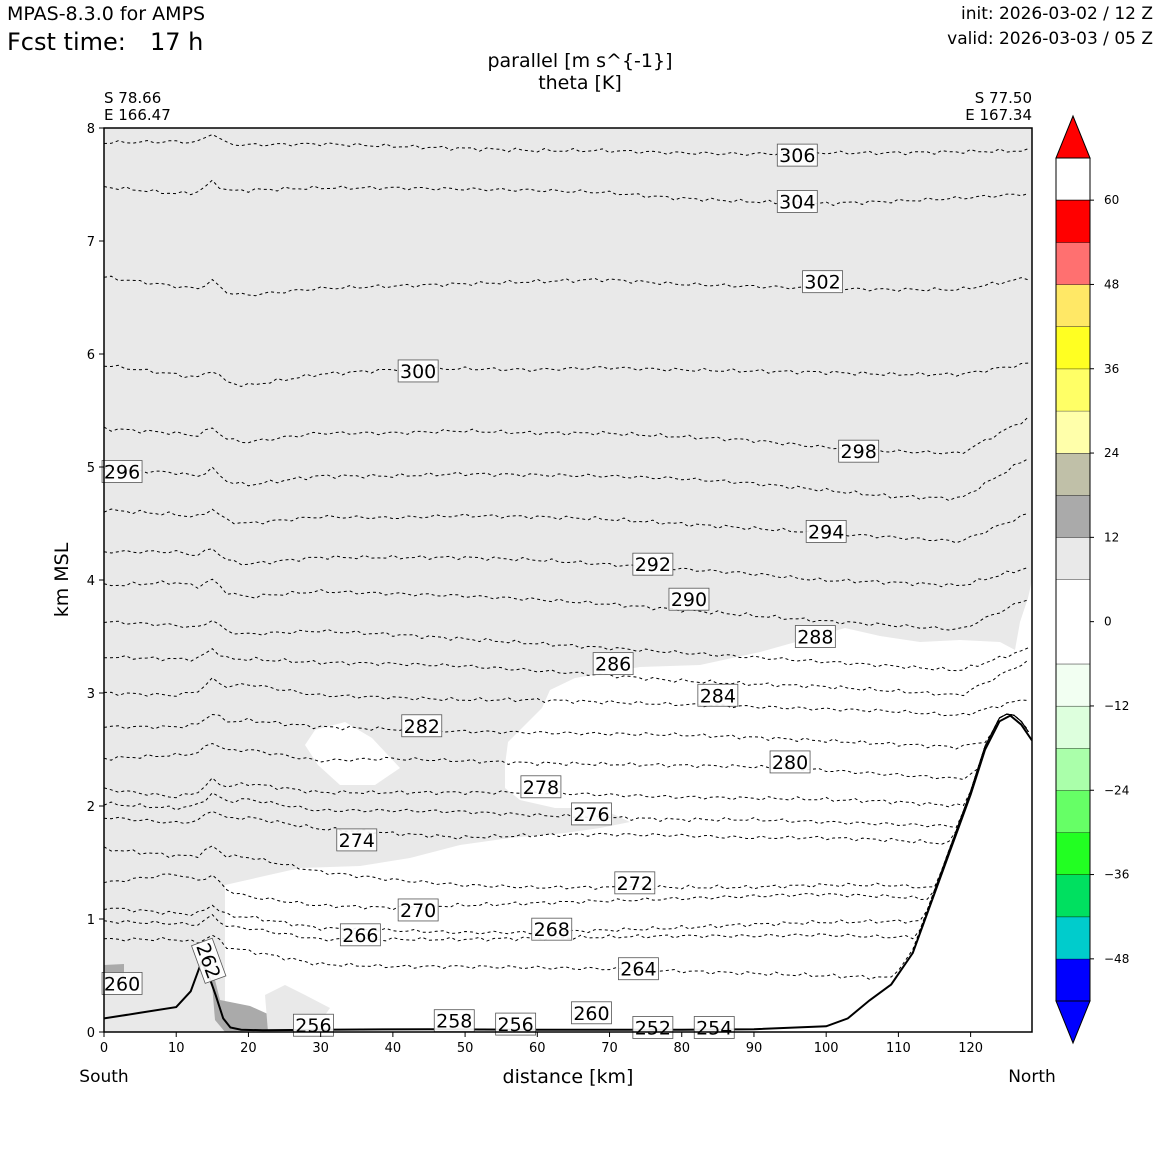 This screenshot has height=1160, width=1160. Describe the element at coordinates (91, 242) in the screenshot. I see `y-tick-label: 7` at that location.